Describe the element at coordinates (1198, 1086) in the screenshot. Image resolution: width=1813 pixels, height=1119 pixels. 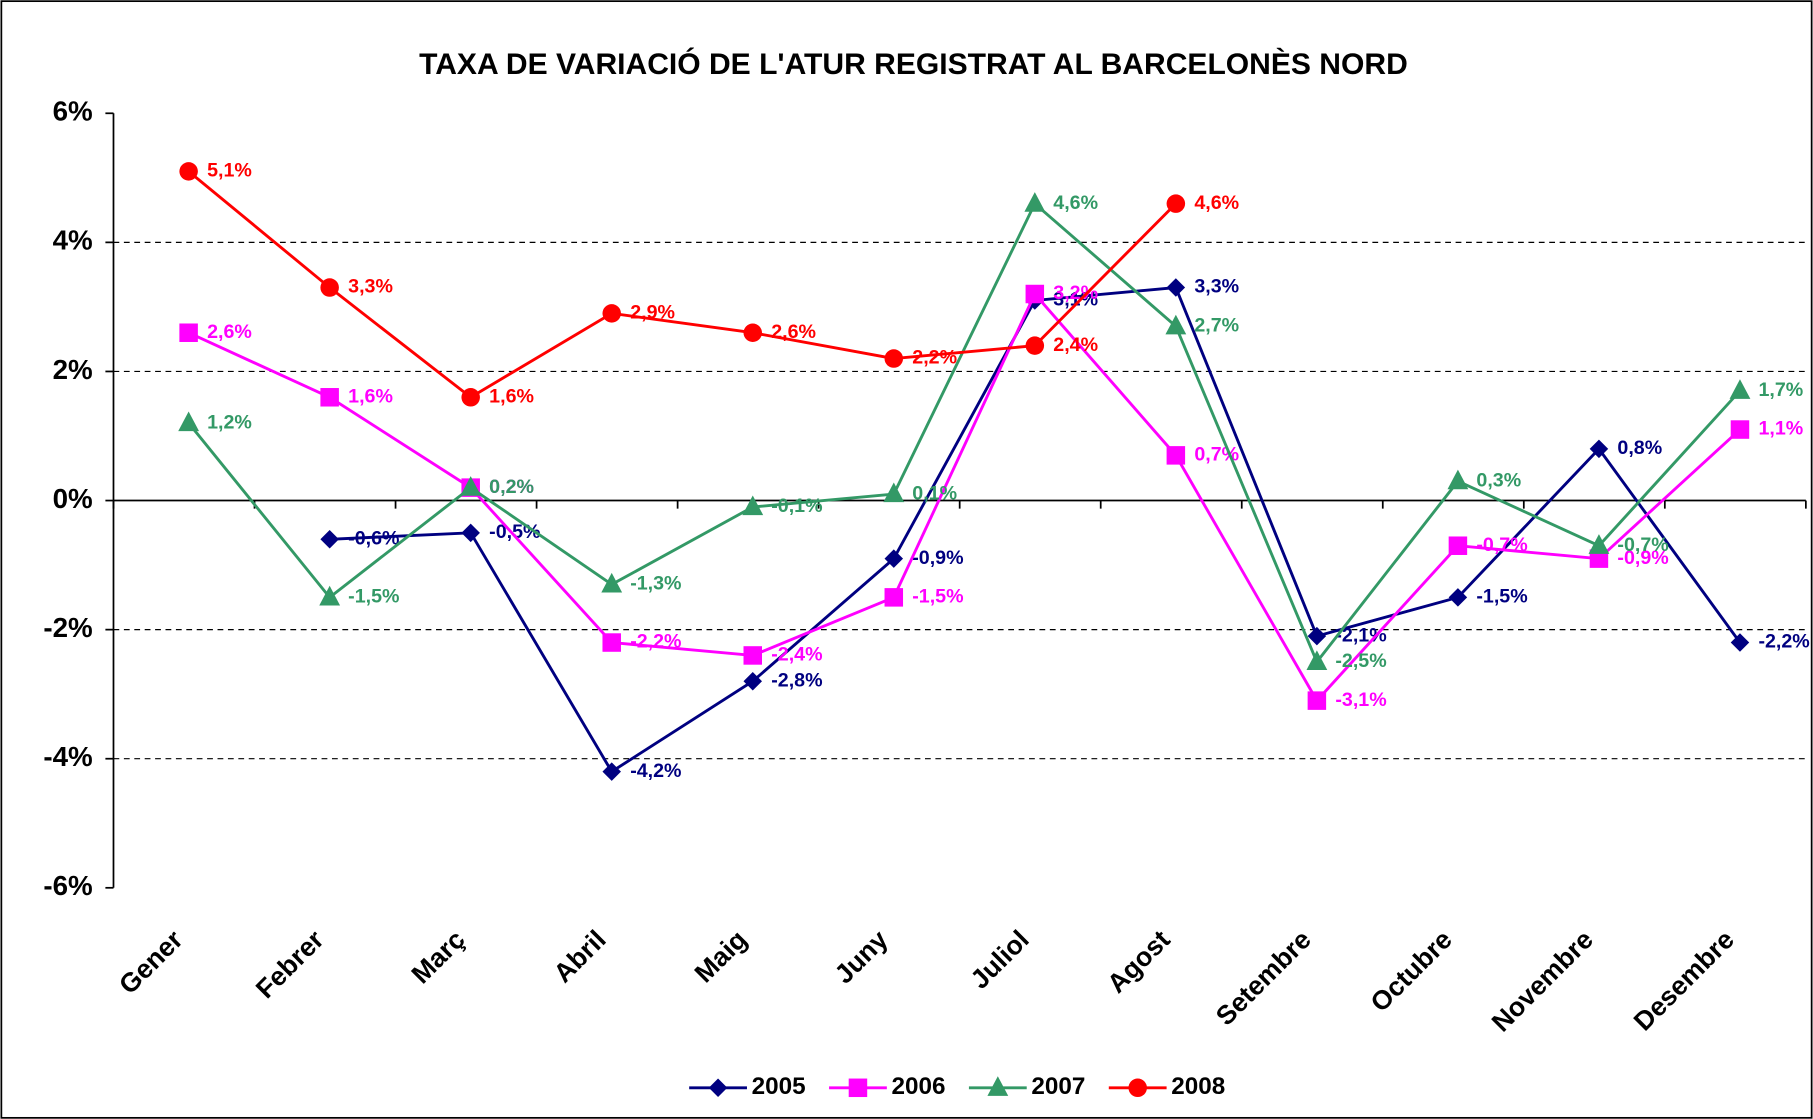
I see `legend-label: 2008` at that location.